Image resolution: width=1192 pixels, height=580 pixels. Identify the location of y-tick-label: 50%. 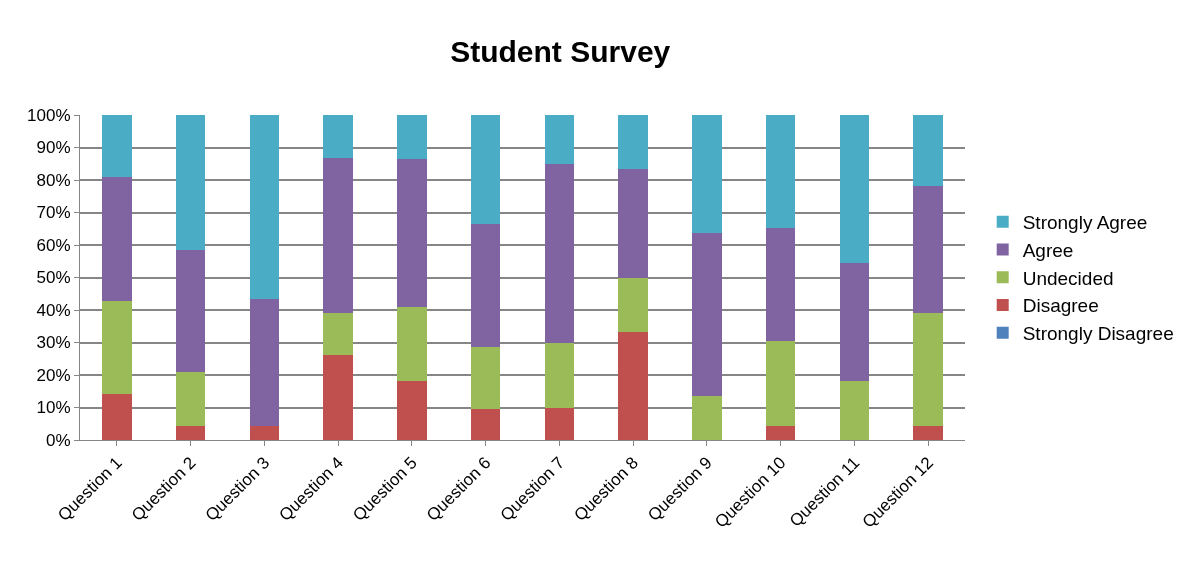
(53, 278).